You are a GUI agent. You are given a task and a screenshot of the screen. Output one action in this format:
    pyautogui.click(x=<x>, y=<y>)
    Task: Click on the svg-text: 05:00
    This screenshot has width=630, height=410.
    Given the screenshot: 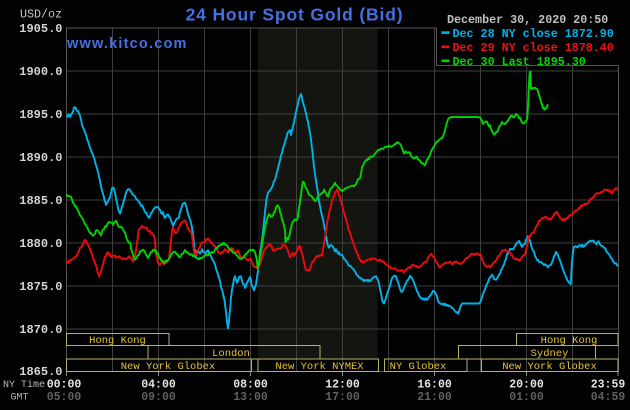 What is the action you would take?
    pyautogui.click(x=64, y=397)
    